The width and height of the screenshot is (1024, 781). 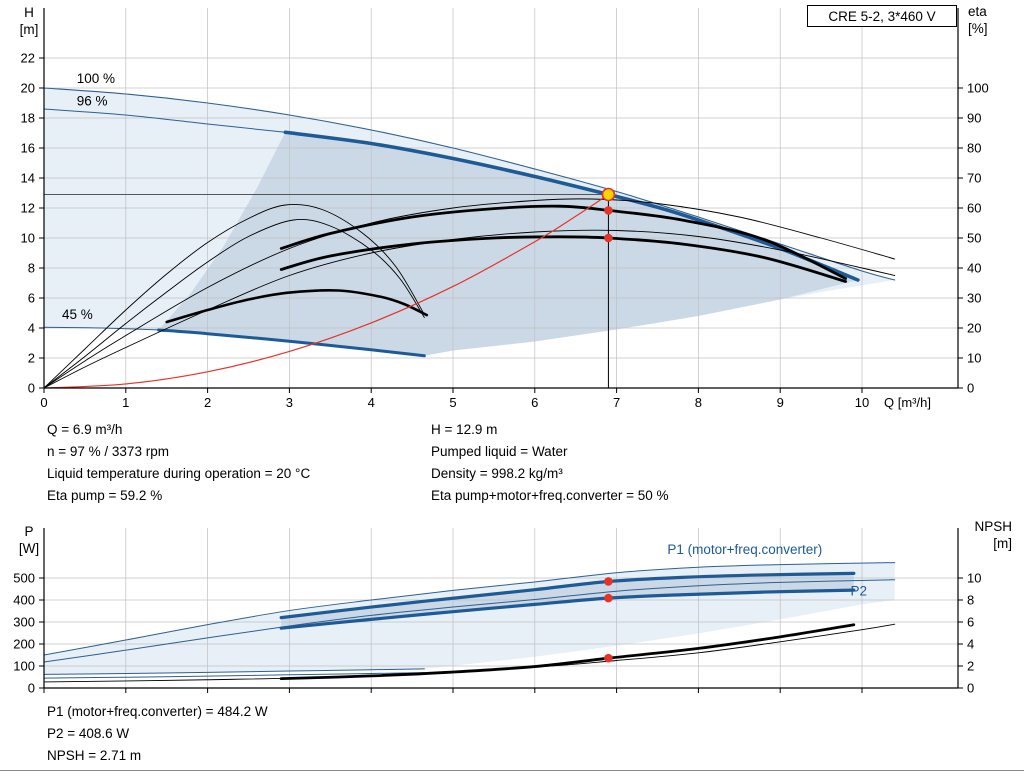 I want to click on y-right-tick-label: 2, so click(x=970, y=666).